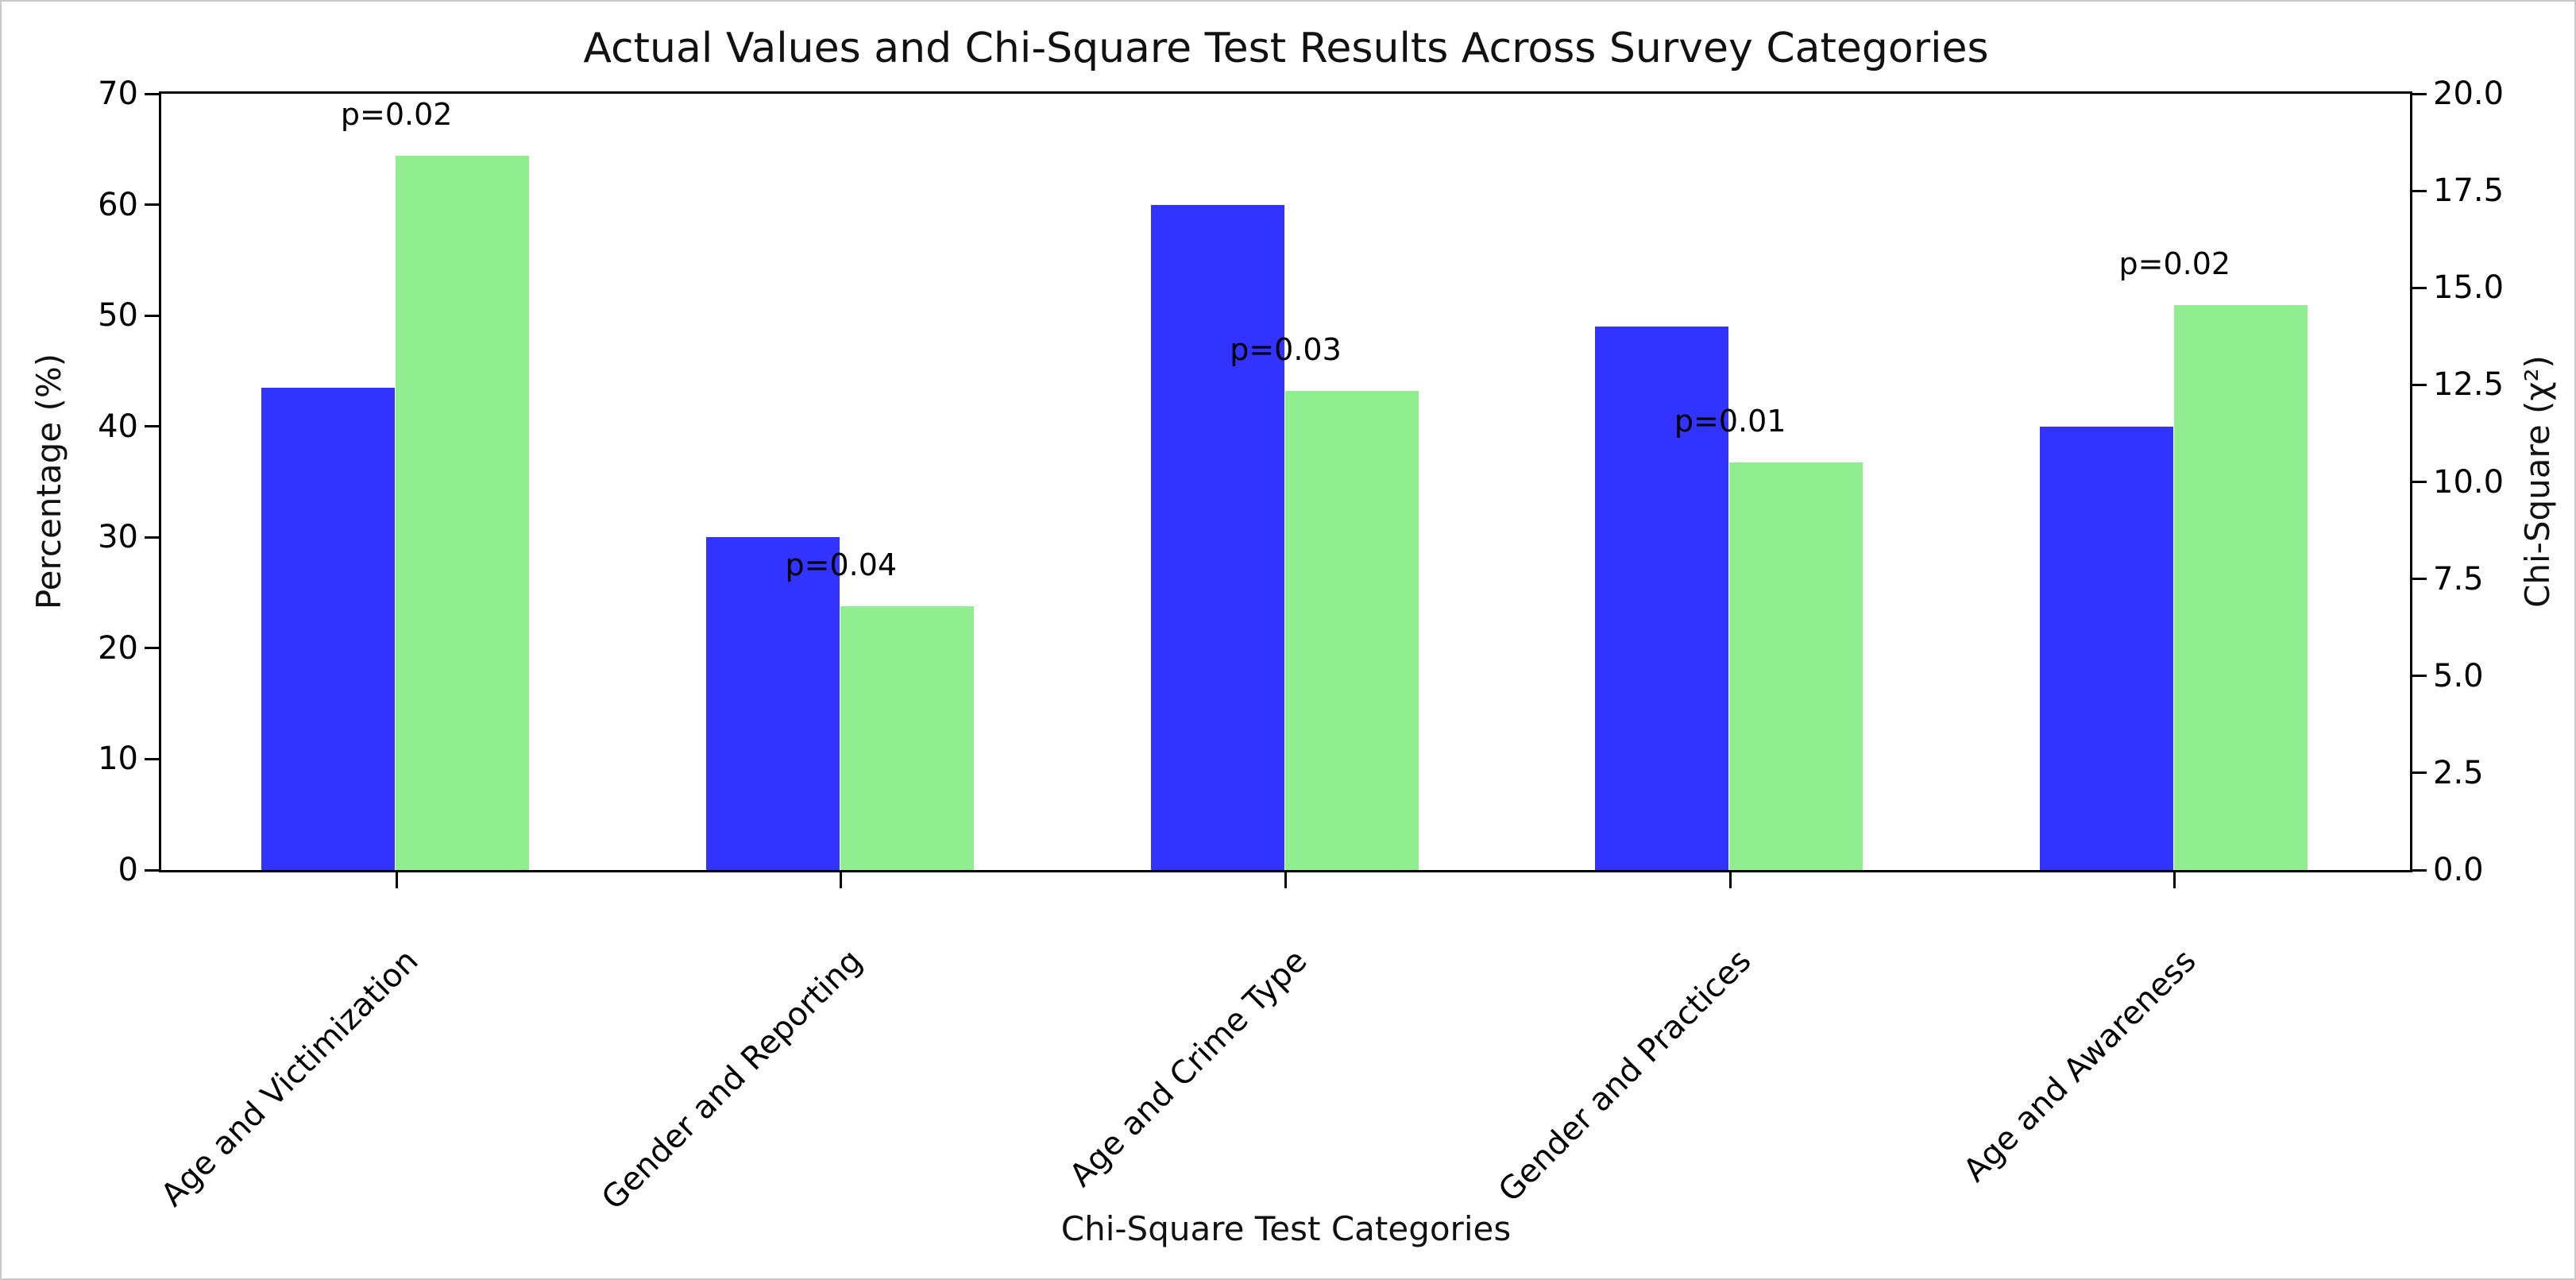 This screenshot has height=1280, width=2576. I want to click on p-value-annotation-3: p=0.01, so click(1730, 421).